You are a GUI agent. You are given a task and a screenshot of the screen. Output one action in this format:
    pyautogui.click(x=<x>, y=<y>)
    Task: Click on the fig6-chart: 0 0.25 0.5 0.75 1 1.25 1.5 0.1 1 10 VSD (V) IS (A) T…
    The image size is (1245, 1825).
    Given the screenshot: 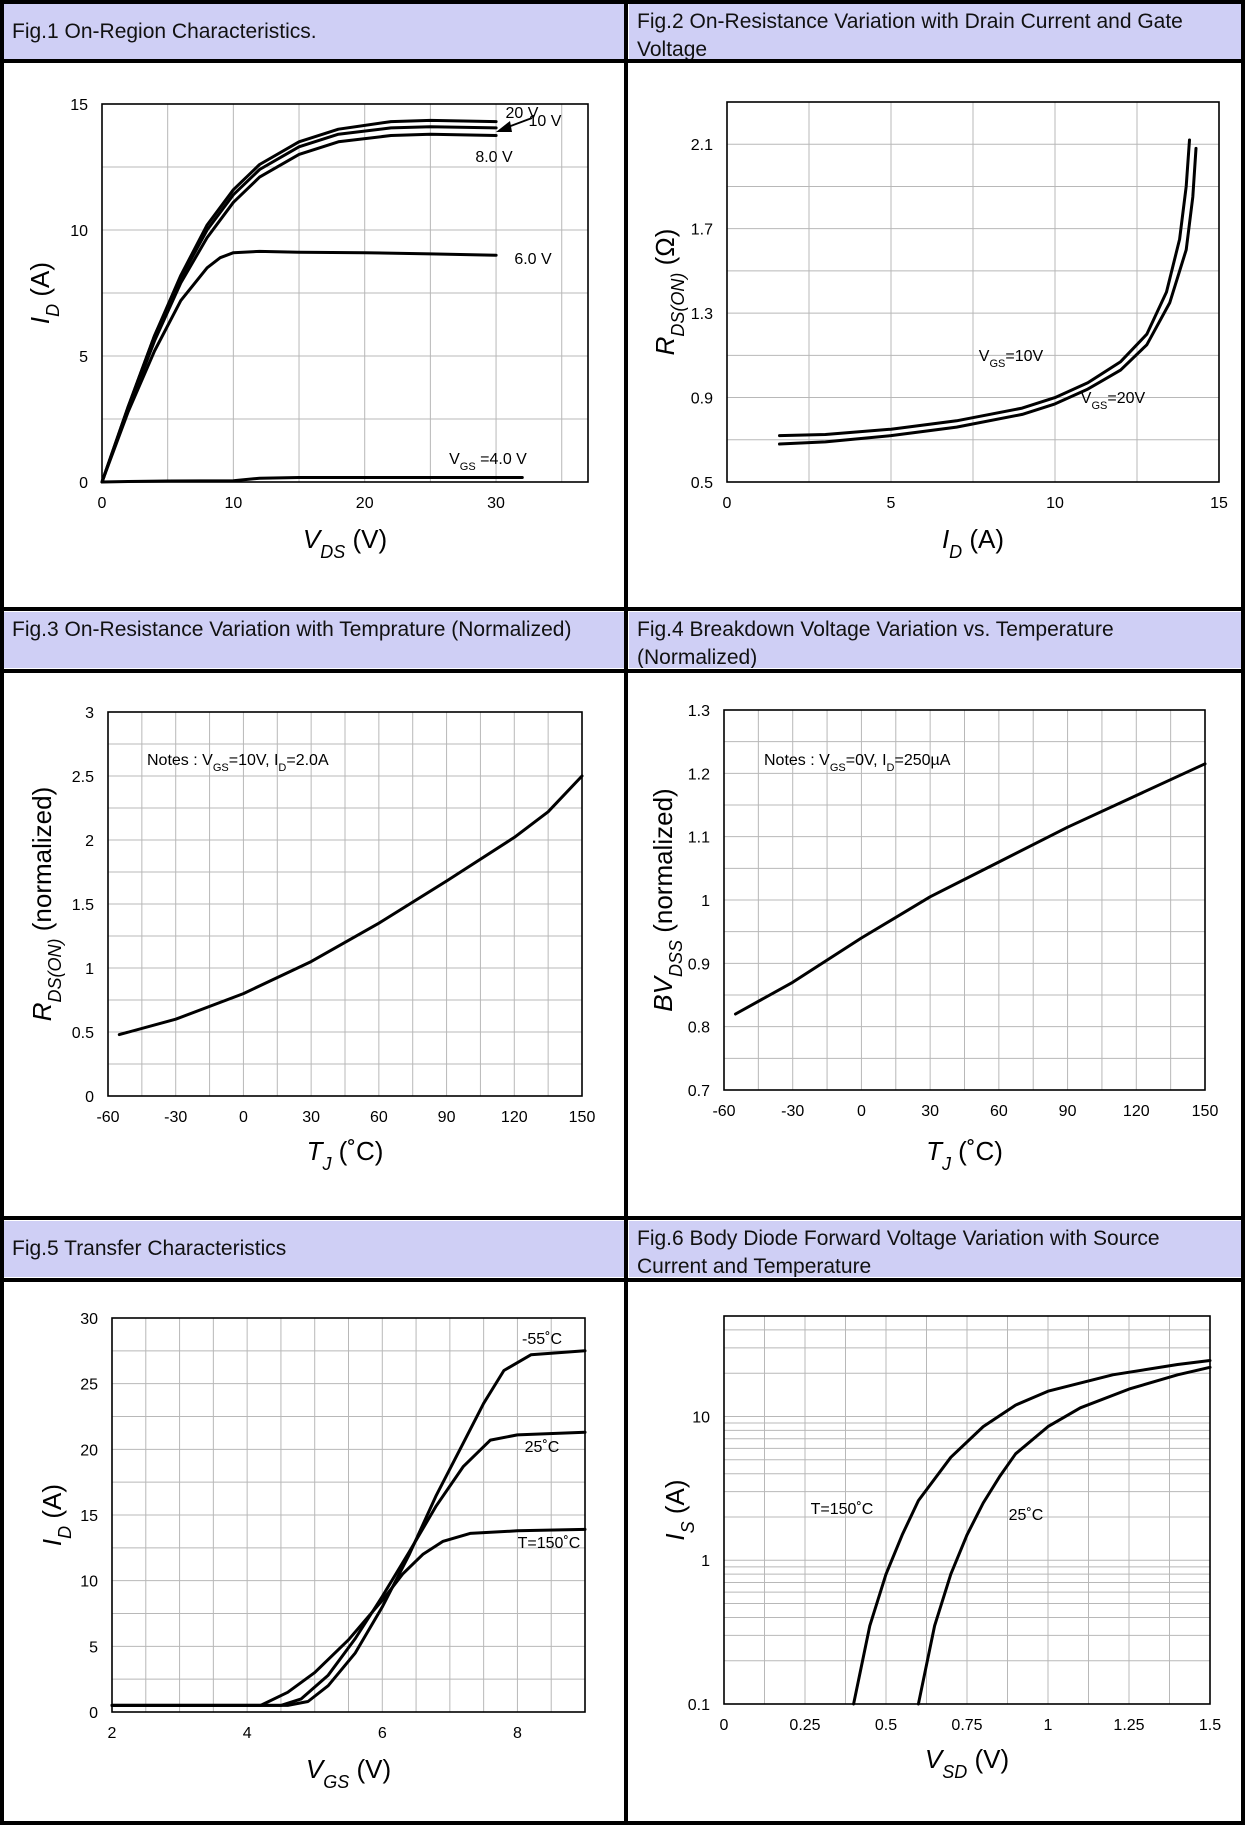 What is the action you would take?
    pyautogui.click(x=940, y=1548)
    